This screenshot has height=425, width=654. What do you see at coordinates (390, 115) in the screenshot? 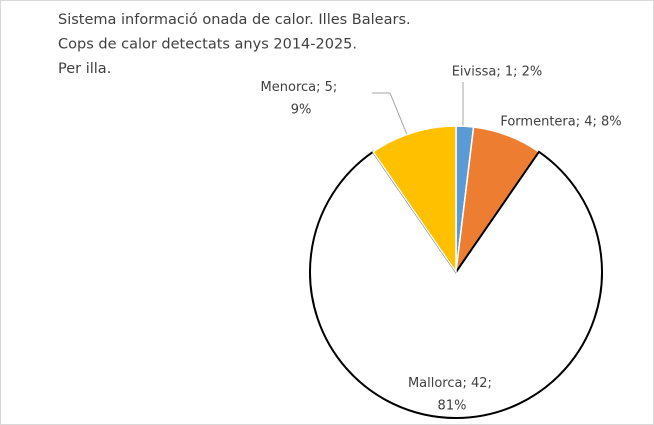
I see `leader-line` at bounding box center [390, 115].